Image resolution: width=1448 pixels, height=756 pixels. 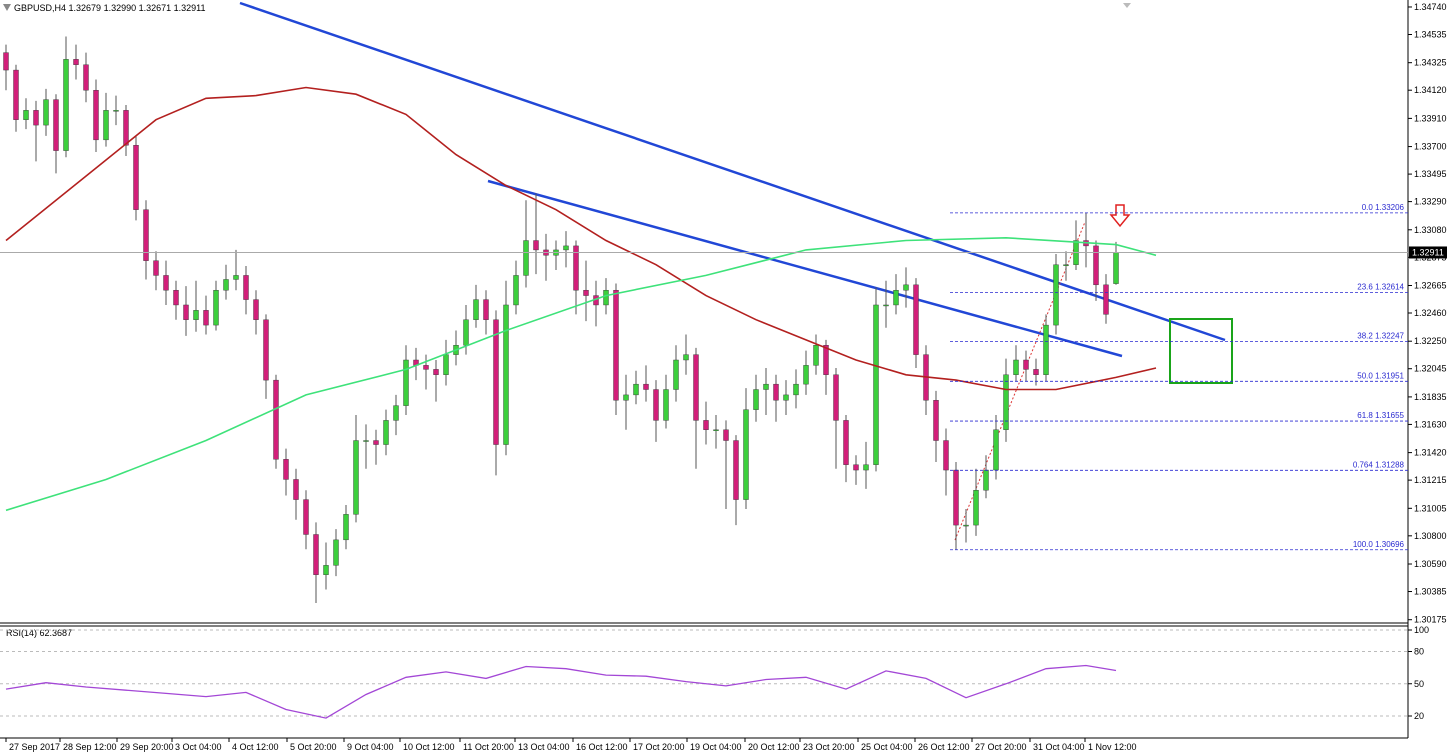 I want to click on trendline, so click(x=805, y=268).